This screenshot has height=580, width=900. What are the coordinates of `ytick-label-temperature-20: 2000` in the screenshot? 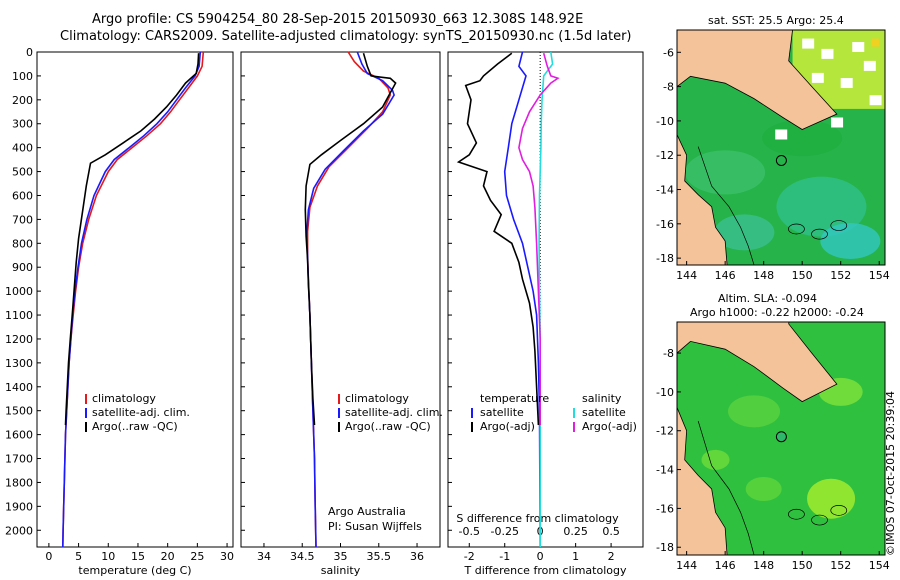 It's located at (19, 530).